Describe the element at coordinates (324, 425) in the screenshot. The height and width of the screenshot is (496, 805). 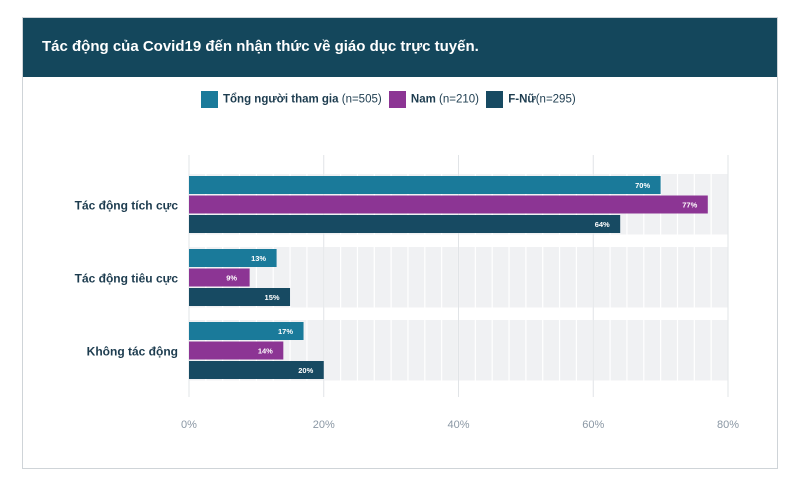
I see `x-tick-label: 20%` at that location.